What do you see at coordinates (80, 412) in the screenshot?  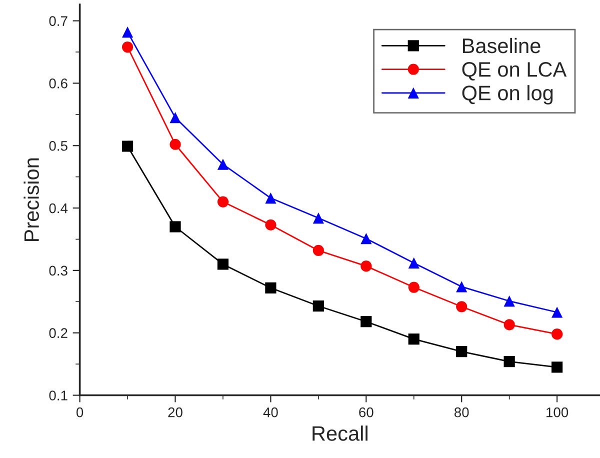 I see `x-tick-label: 0` at bounding box center [80, 412].